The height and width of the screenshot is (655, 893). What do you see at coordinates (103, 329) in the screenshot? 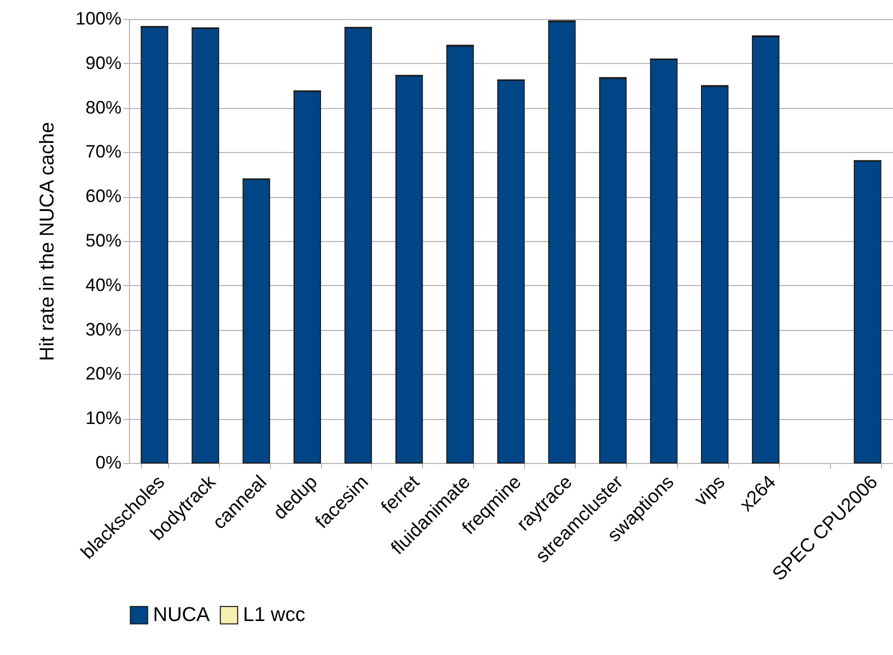
I see `y-tick-label: 30%` at bounding box center [103, 329].